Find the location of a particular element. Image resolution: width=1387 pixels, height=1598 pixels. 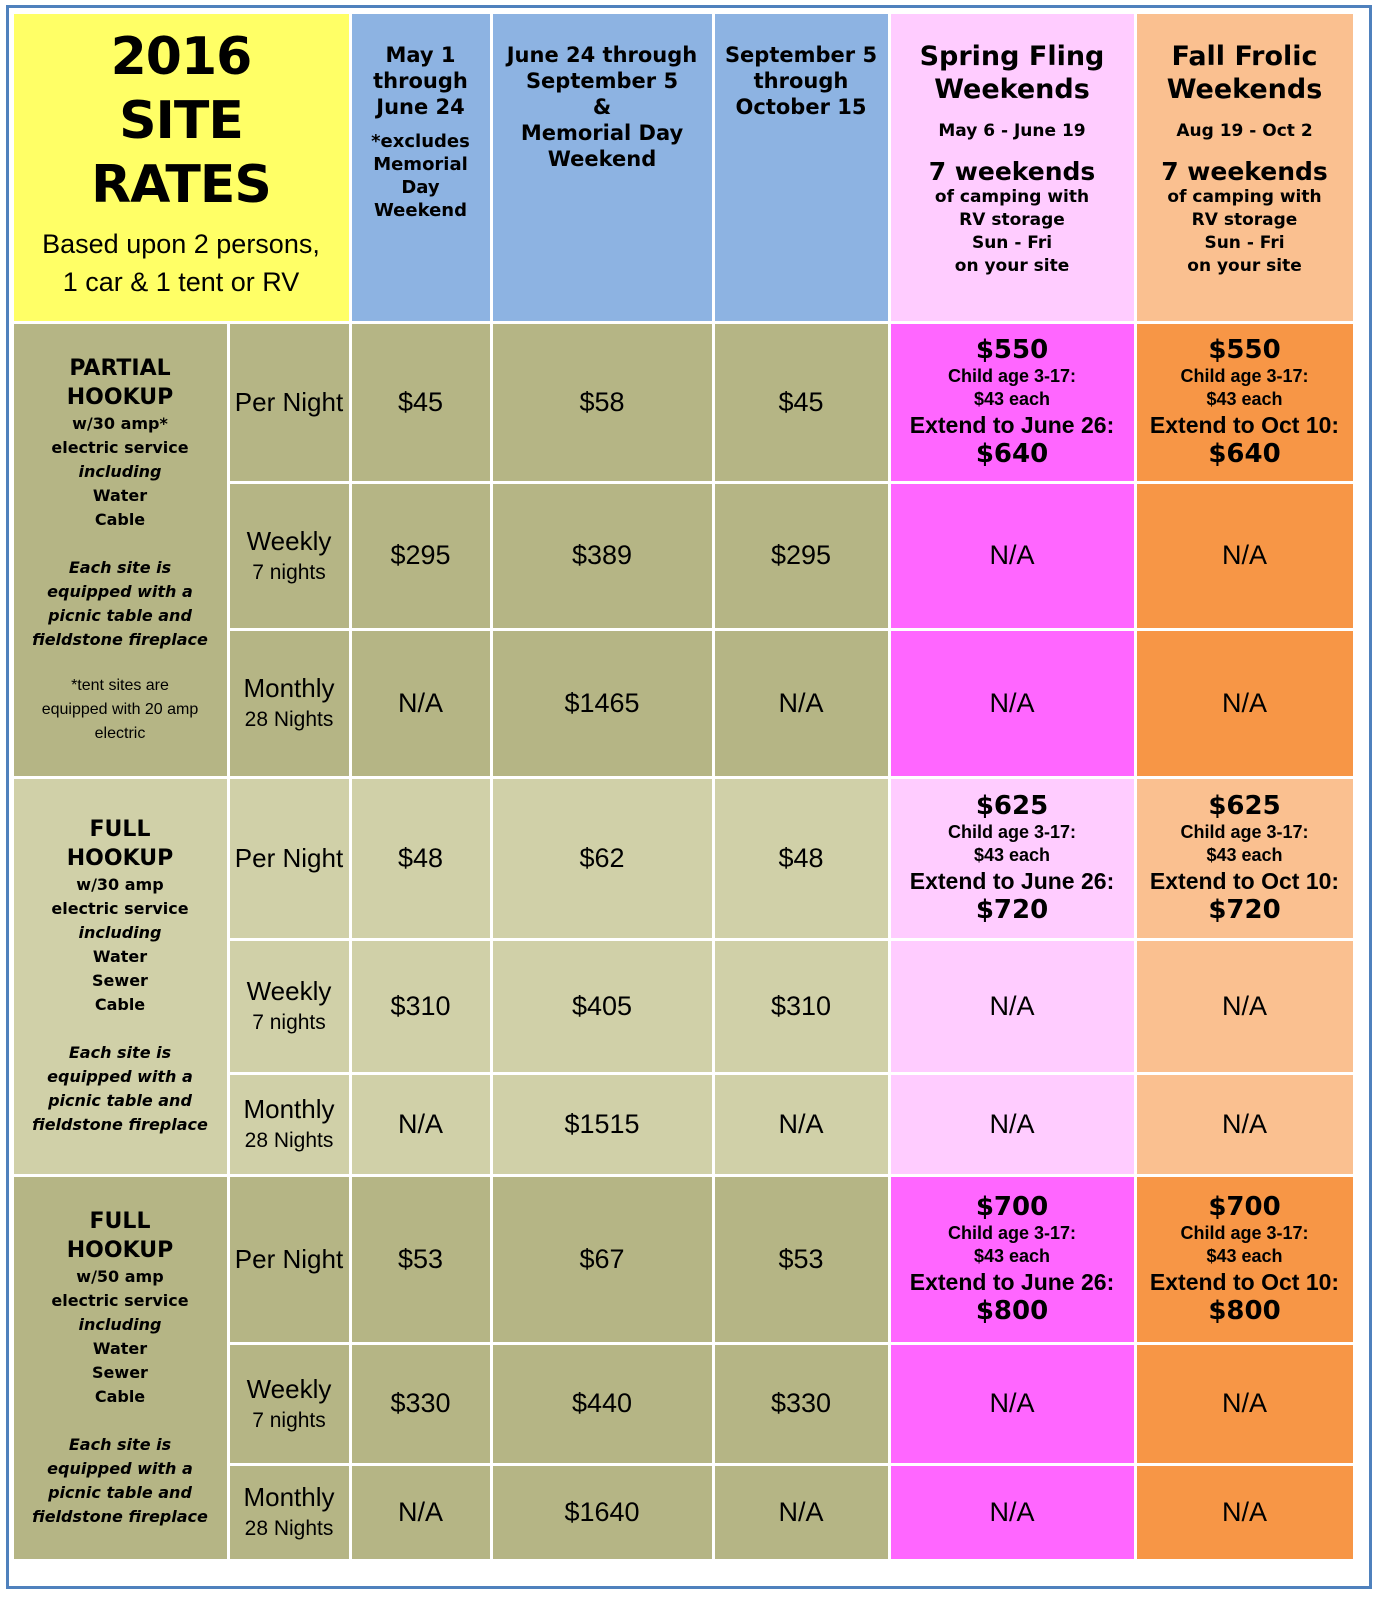

title-year: 2016 is located at coordinates (181, 57).